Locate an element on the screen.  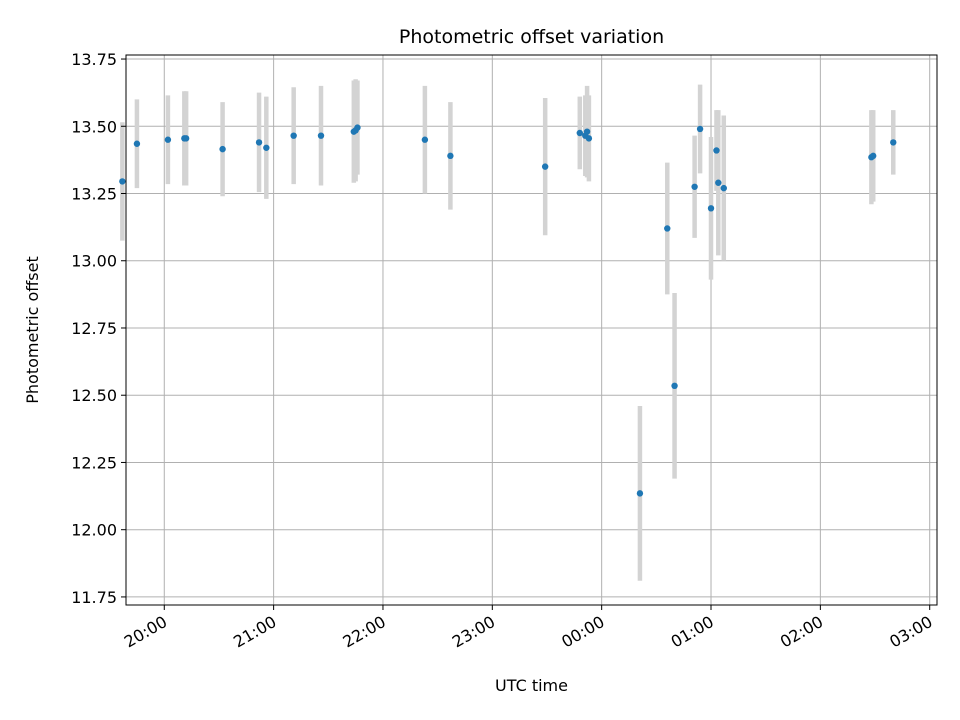
y-tick-label: 13.25 is located at coordinates (94, 194).